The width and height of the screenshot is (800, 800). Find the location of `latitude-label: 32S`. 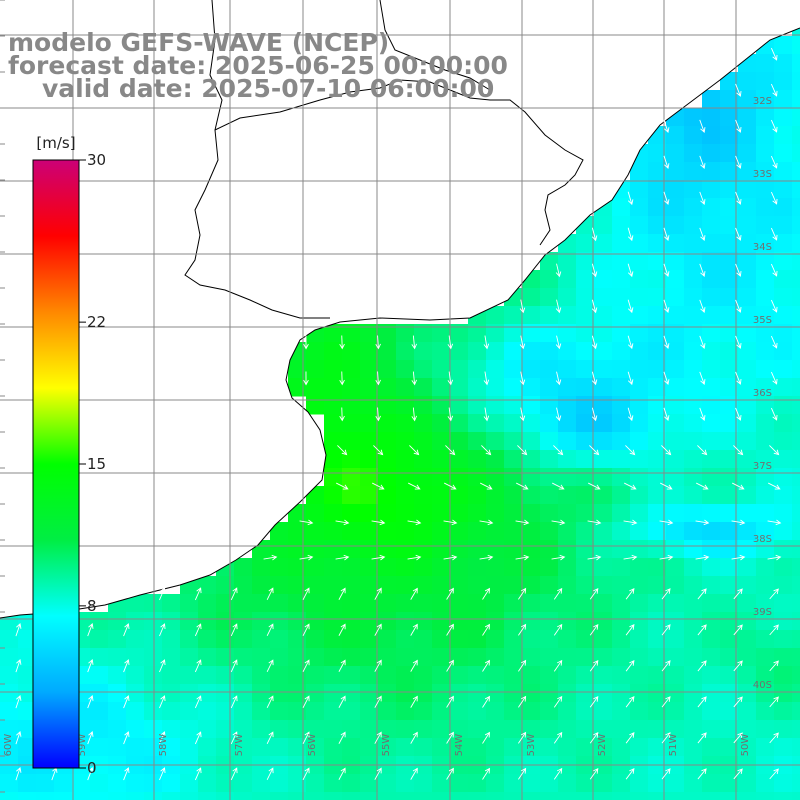

latitude-label: 32S is located at coordinates (762, 101).